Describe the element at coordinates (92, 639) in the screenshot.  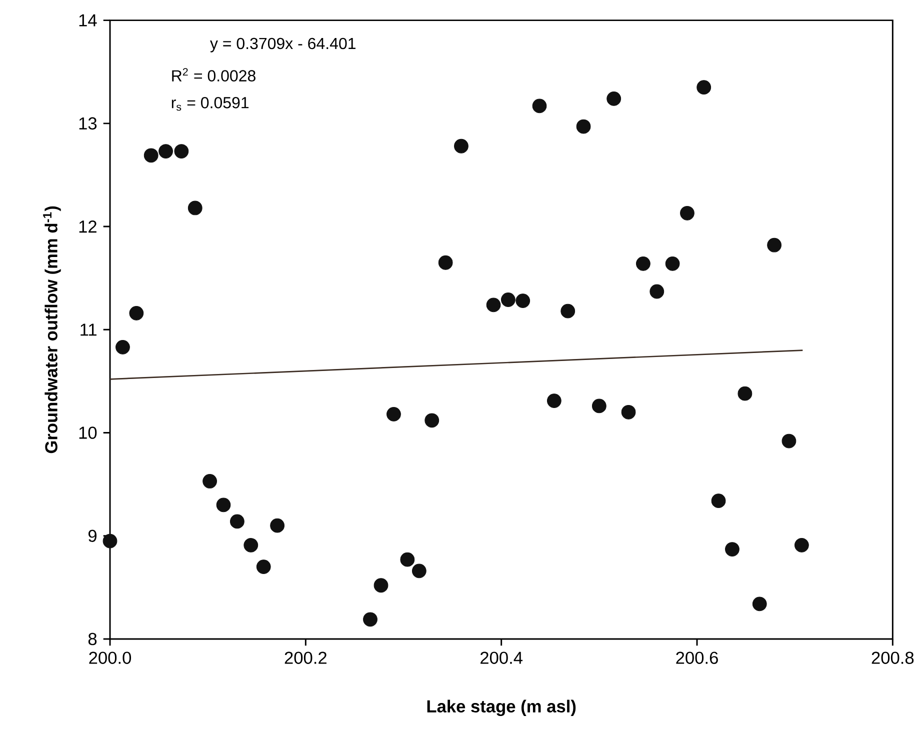
I see `y-tick-label: 8` at that location.